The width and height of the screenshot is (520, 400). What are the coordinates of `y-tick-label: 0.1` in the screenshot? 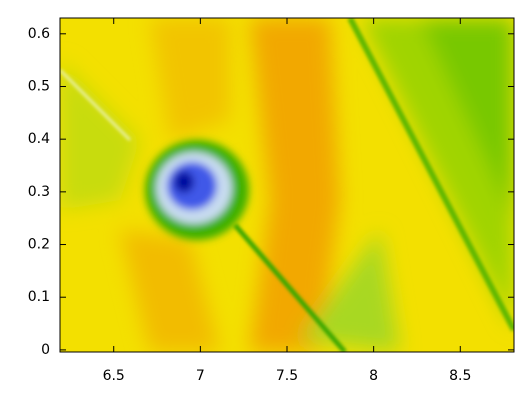 It's located at (39, 297).